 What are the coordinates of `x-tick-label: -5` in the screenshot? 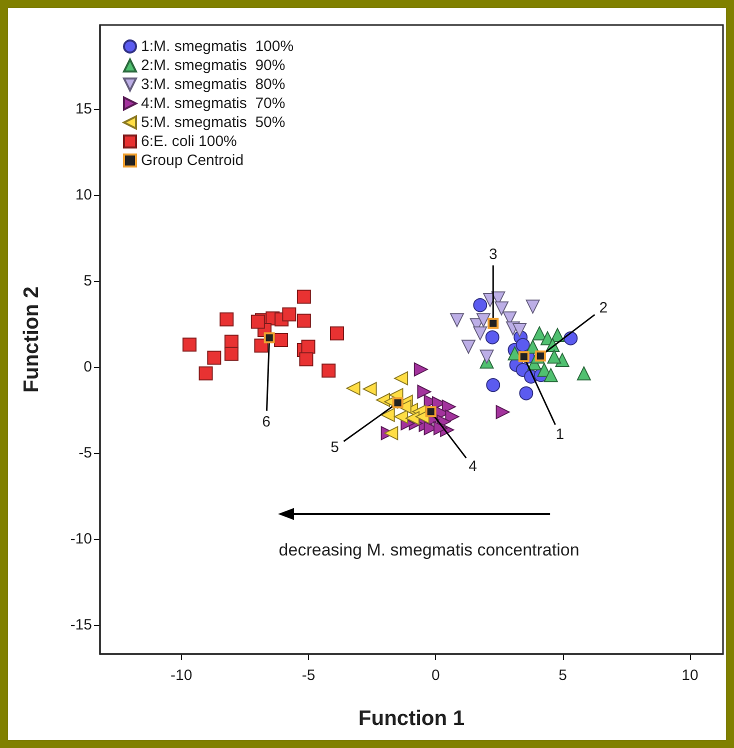 It's located at (309, 675).